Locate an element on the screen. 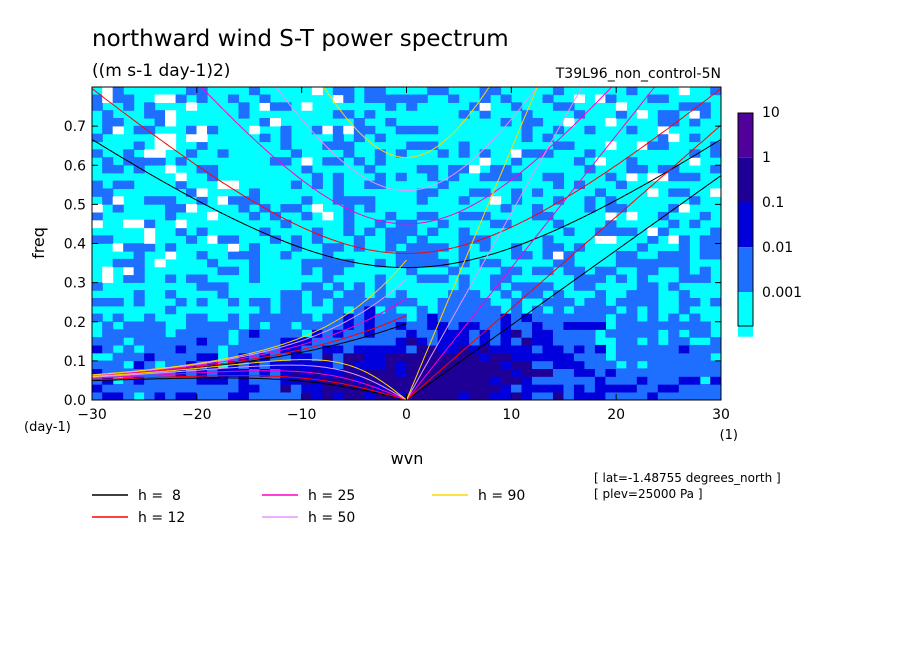  note-pressure: [ plev=25000 Pa ] is located at coordinates (648, 494).